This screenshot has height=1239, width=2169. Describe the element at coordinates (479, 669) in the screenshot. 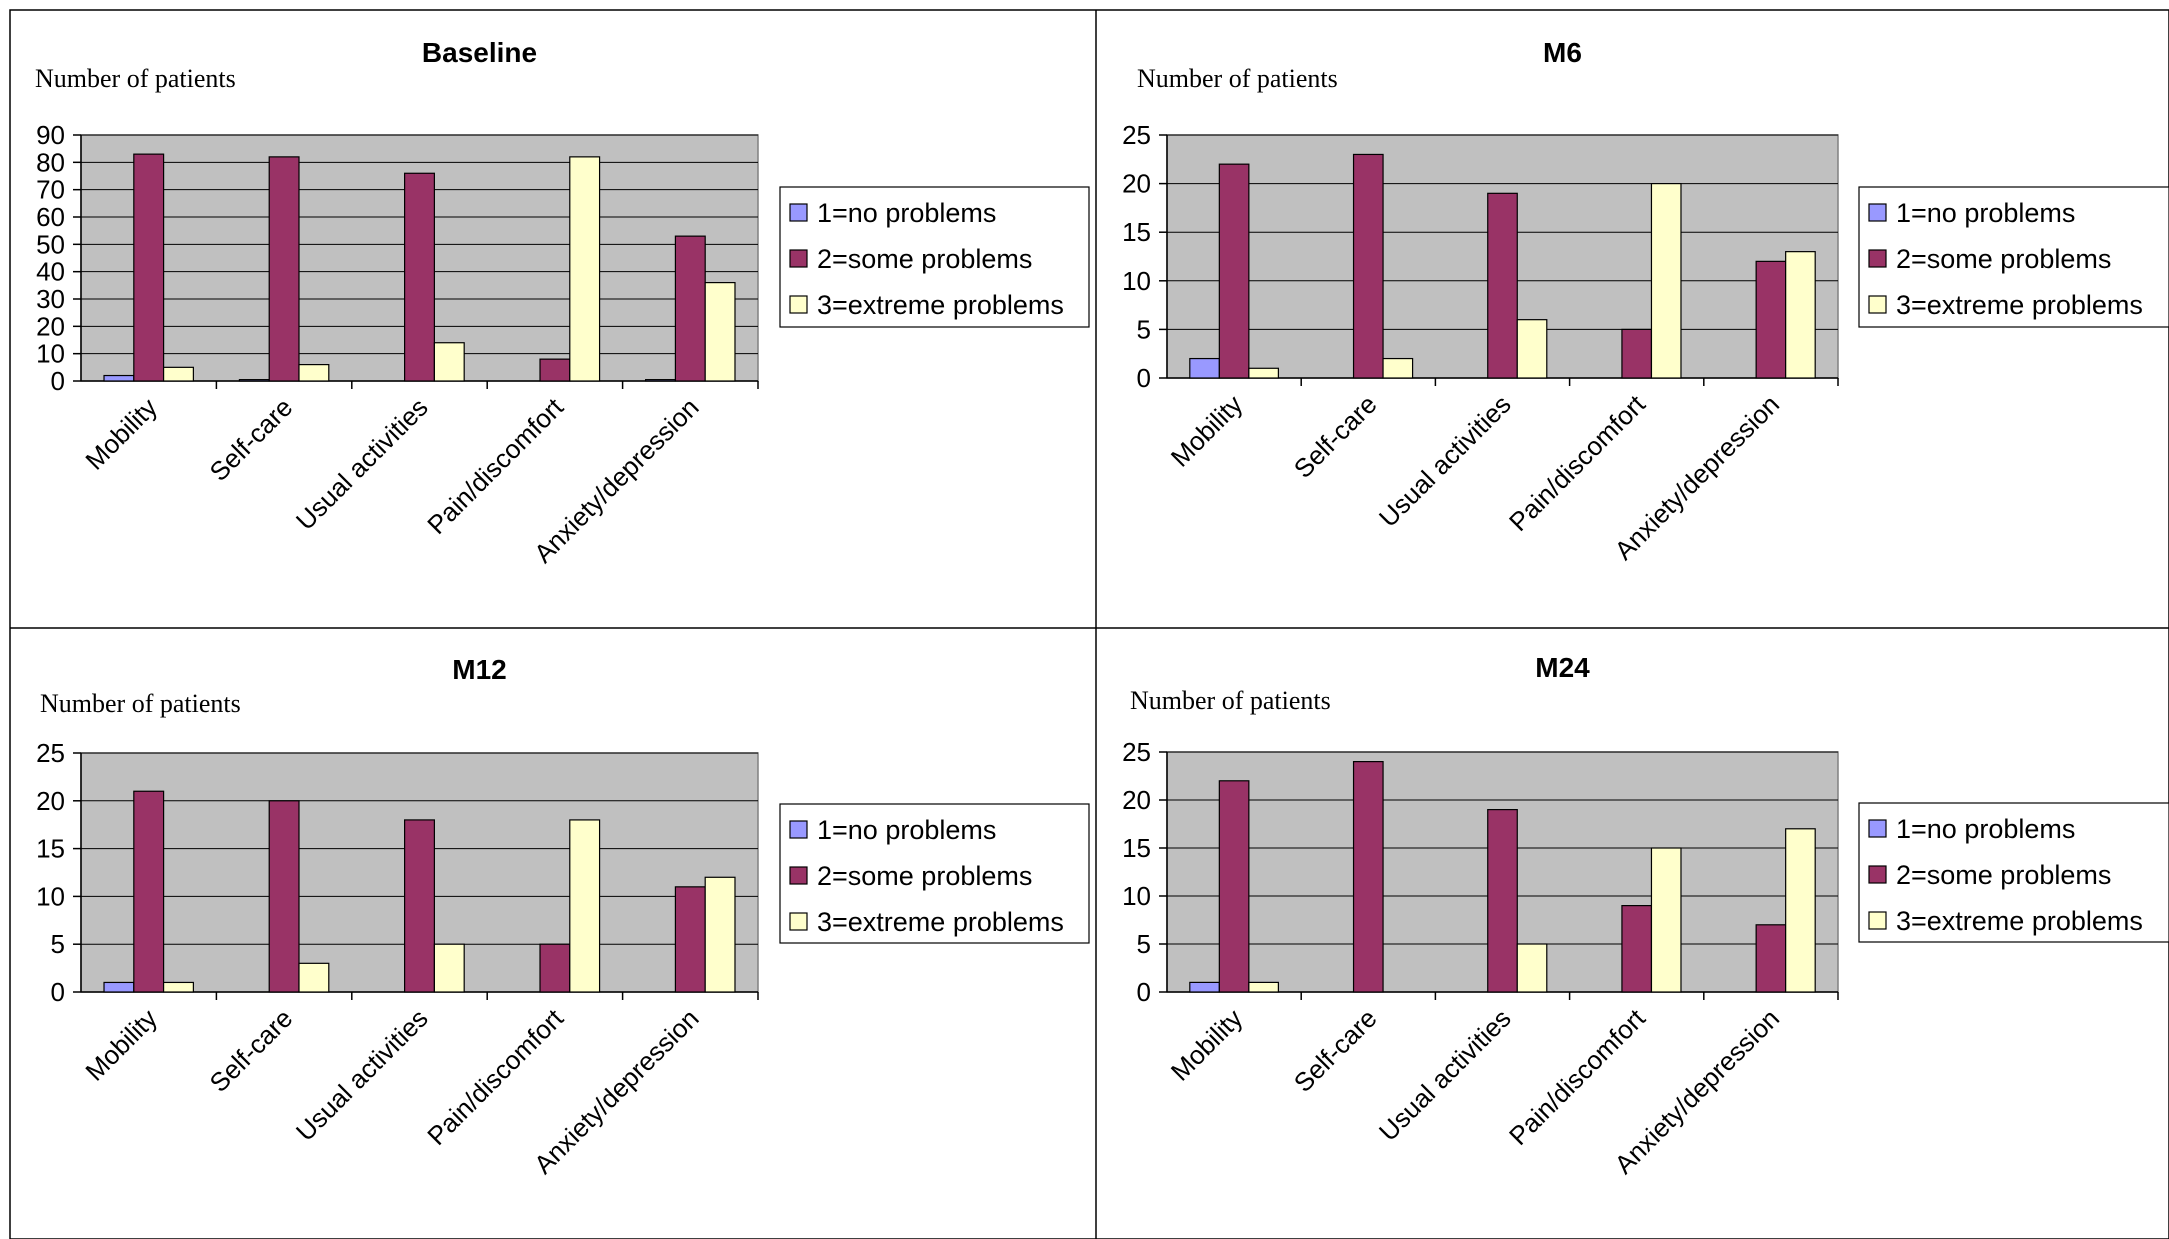

I see `chart-title: M12` at that location.